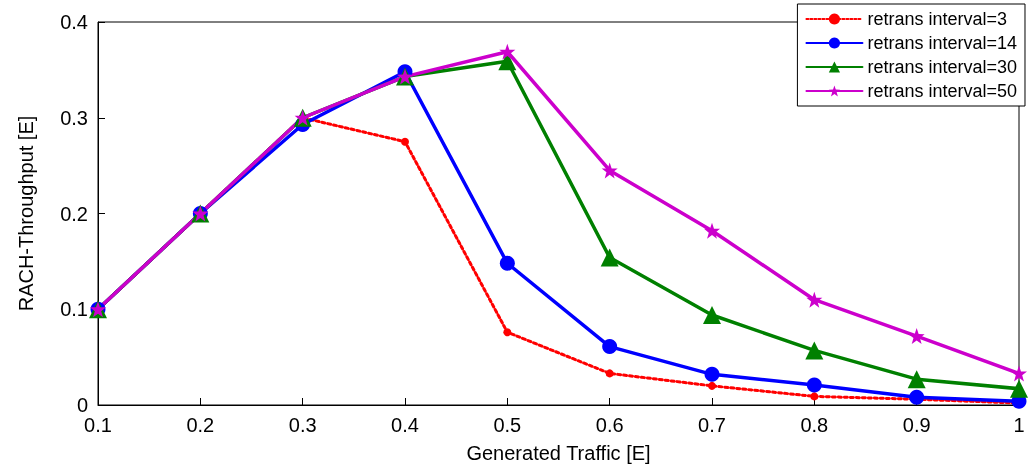  Describe the element at coordinates (74, 117) in the screenshot. I see `y-tick-label: 0.3` at that location.